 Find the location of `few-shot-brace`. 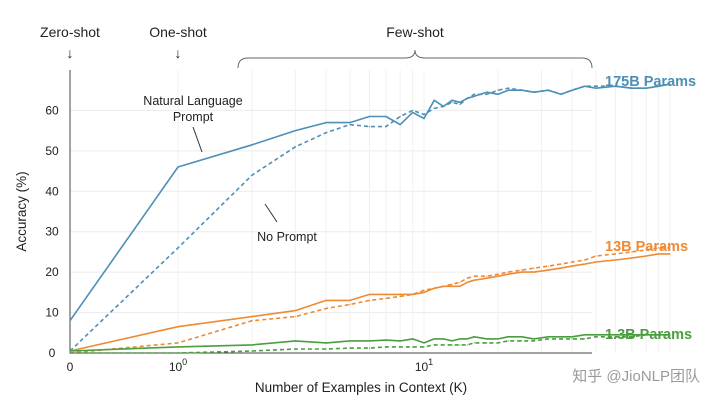

few-shot-brace is located at coordinates (415, 59).